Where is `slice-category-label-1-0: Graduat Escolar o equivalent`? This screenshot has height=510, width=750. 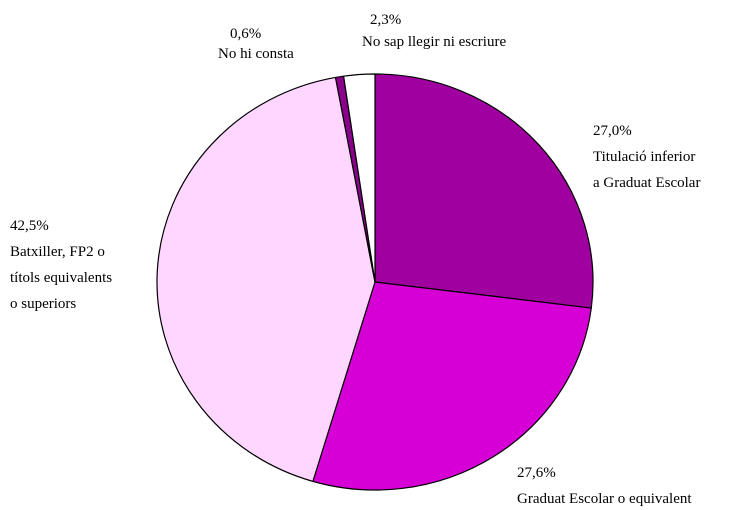
slice-category-label-1-0: Graduat Escolar o equivalent is located at coordinates (604, 499).